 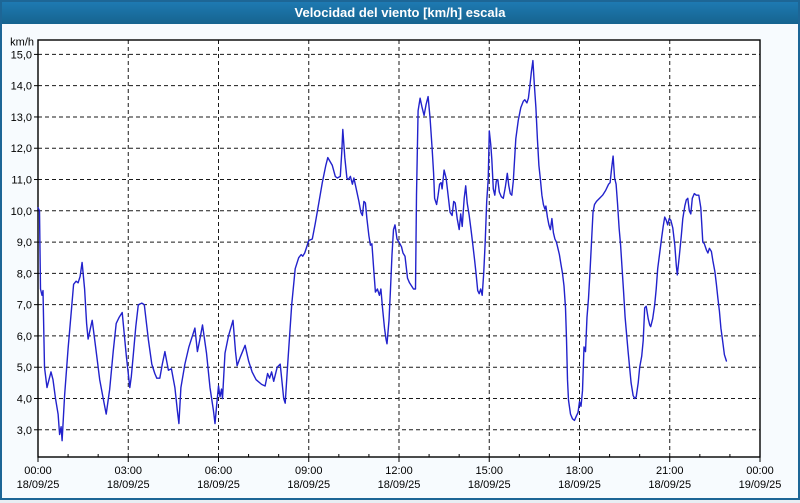 What do you see at coordinates (24, 431) in the screenshot?
I see `y-tick-label: 3,0` at bounding box center [24, 431].